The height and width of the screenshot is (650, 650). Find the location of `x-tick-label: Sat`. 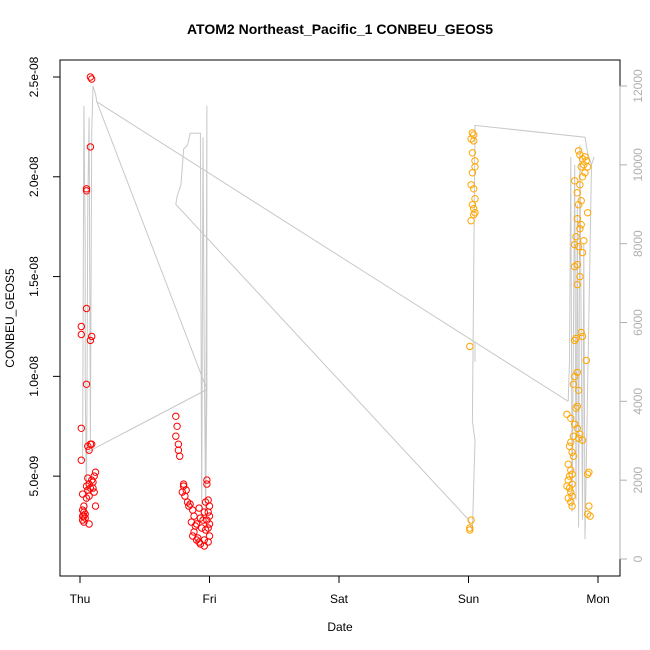

x-tick-label: Sat is located at coordinates (339, 599).